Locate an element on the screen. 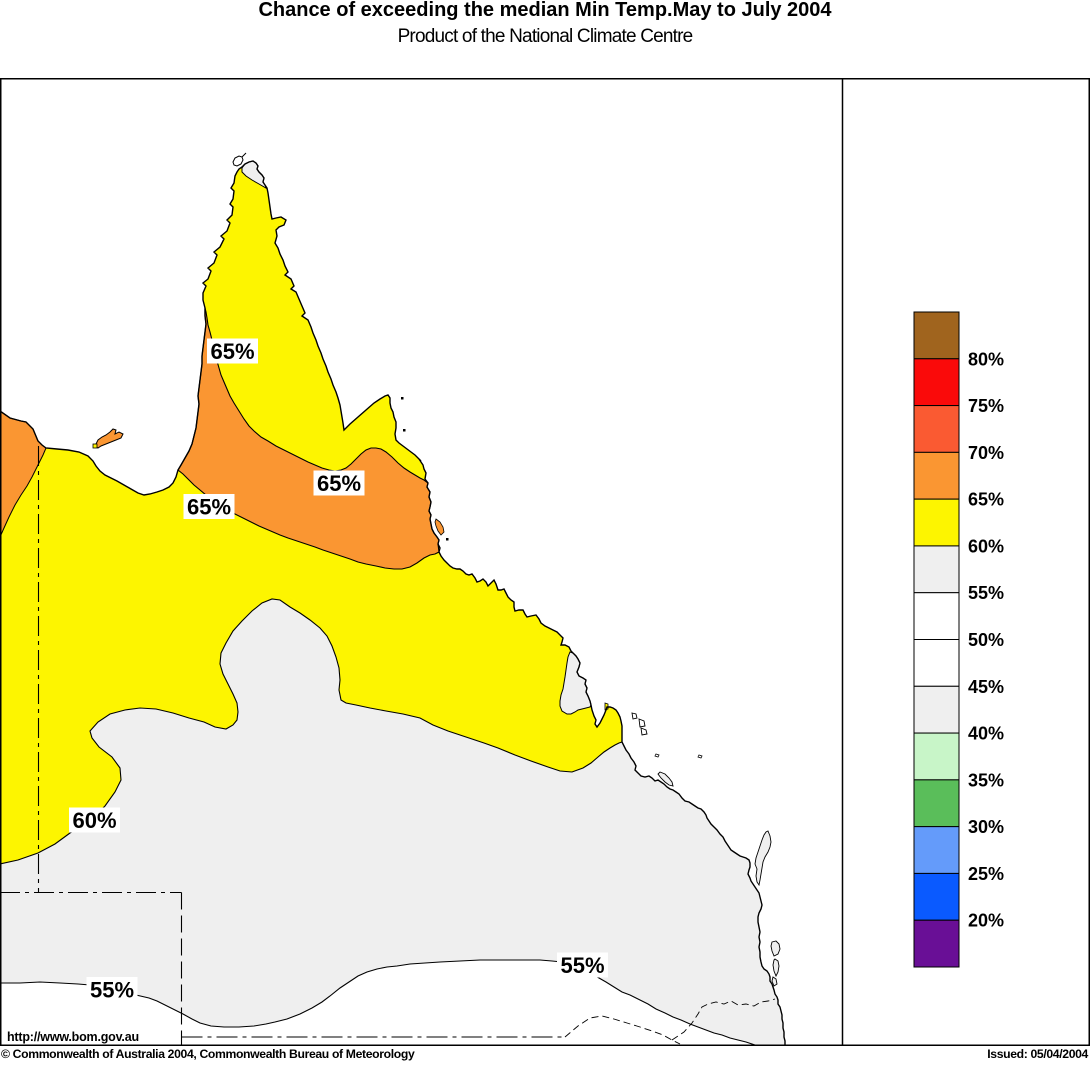 Image resolution: width=1090 pixels, height=1066 pixels. svg-text: http://www.bom.gov.au is located at coordinates (73, 1037).